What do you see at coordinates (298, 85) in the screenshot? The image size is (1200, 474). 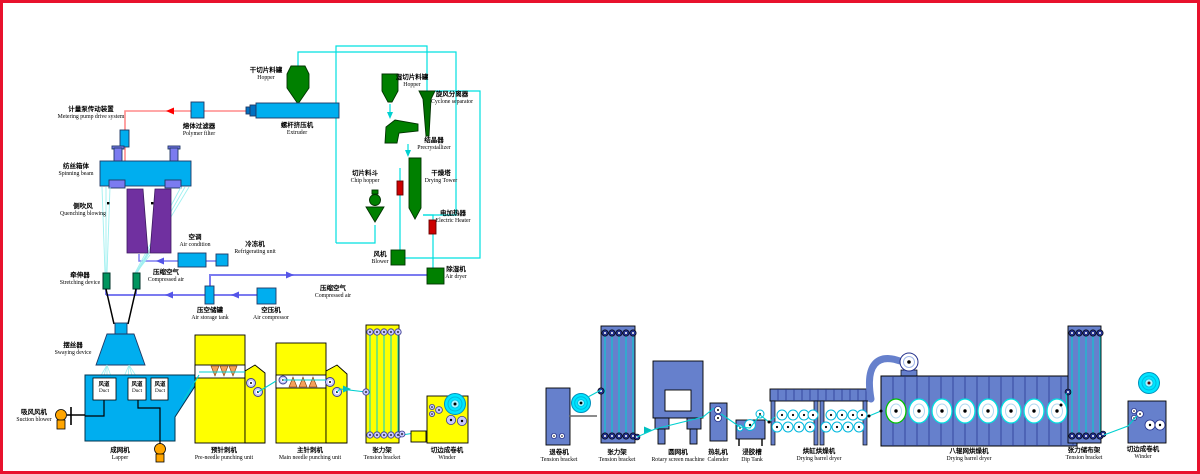 I see `dry-chip-hopper` at bounding box center [298, 85].